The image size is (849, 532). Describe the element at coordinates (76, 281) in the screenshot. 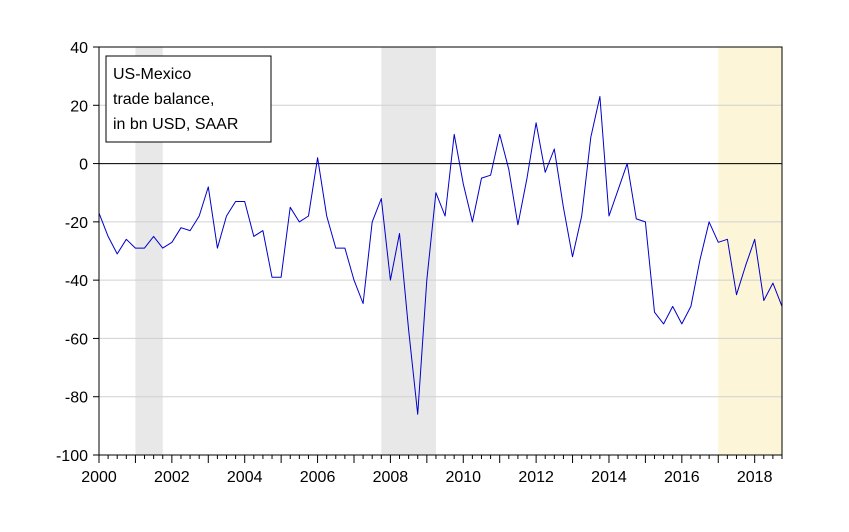

I see `y-tick-label: -40` at that location.